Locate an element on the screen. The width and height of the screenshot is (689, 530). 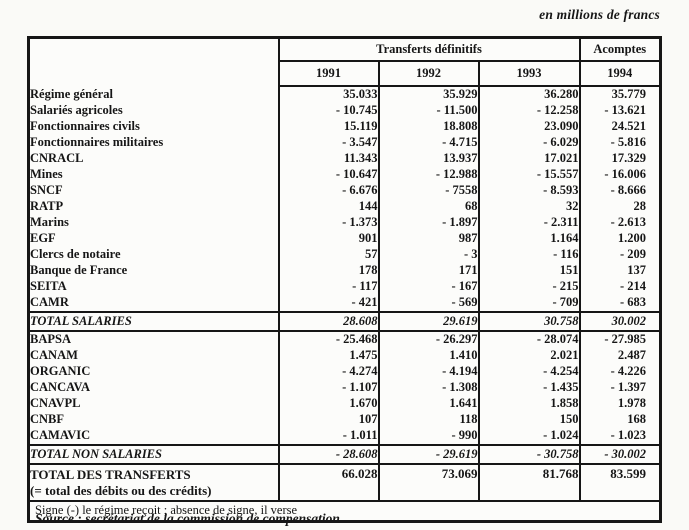
header-years-row: 1991 1992 1993 1994 is located at coordinates (345, 74).